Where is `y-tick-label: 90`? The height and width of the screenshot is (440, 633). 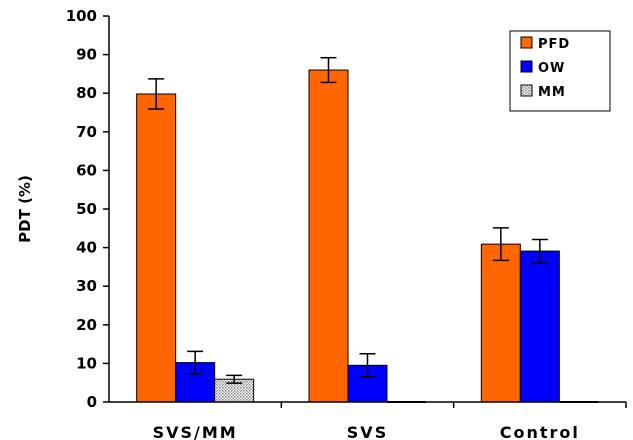
y-tick-label: 90 is located at coordinates (86, 55).